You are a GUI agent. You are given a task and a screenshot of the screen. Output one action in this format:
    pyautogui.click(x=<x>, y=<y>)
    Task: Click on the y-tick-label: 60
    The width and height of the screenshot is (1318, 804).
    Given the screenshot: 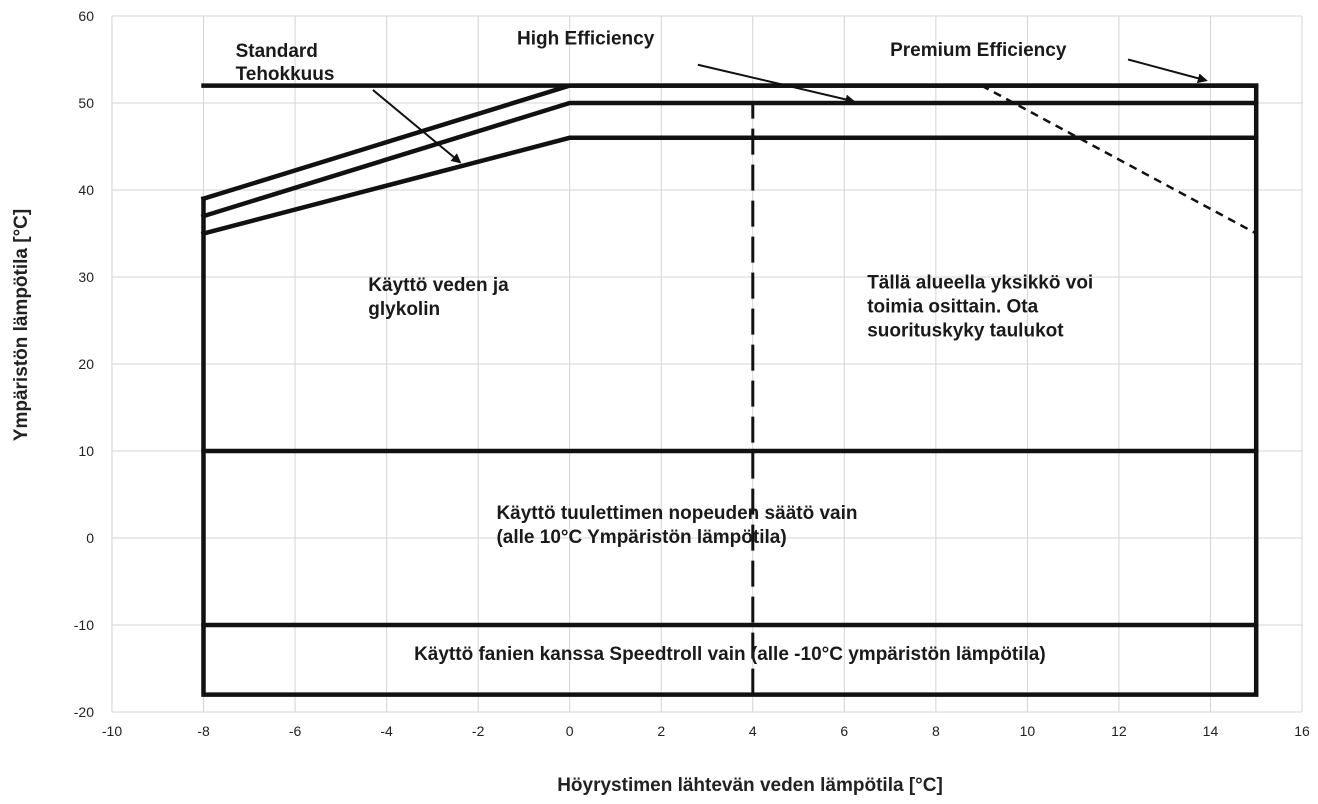 What is the action you would take?
    pyautogui.click(x=86, y=16)
    